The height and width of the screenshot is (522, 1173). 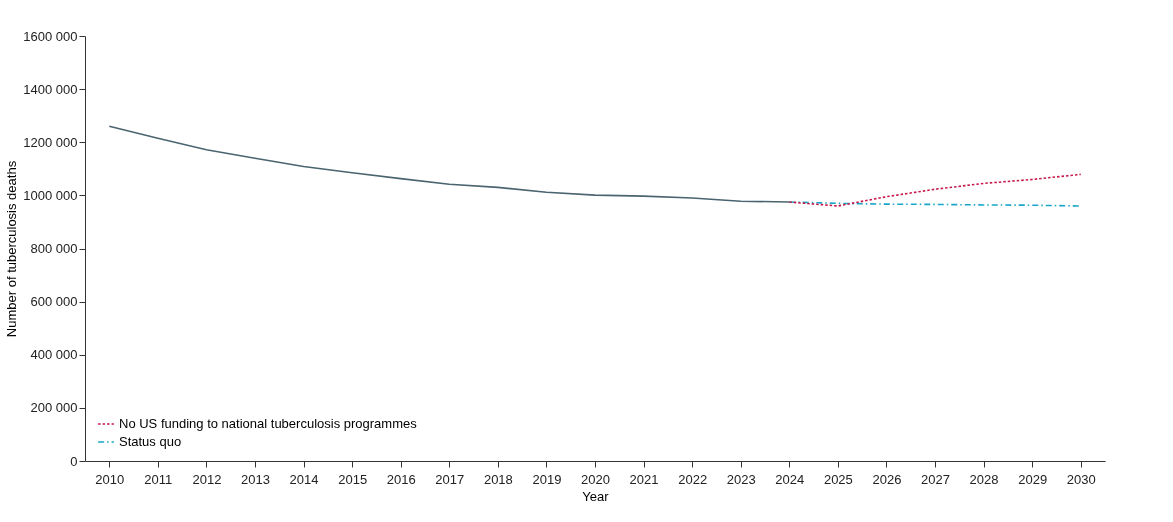 What do you see at coordinates (54, 355) in the screenshot?
I see `y-tick-label: 400 000` at bounding box center [54, 355].